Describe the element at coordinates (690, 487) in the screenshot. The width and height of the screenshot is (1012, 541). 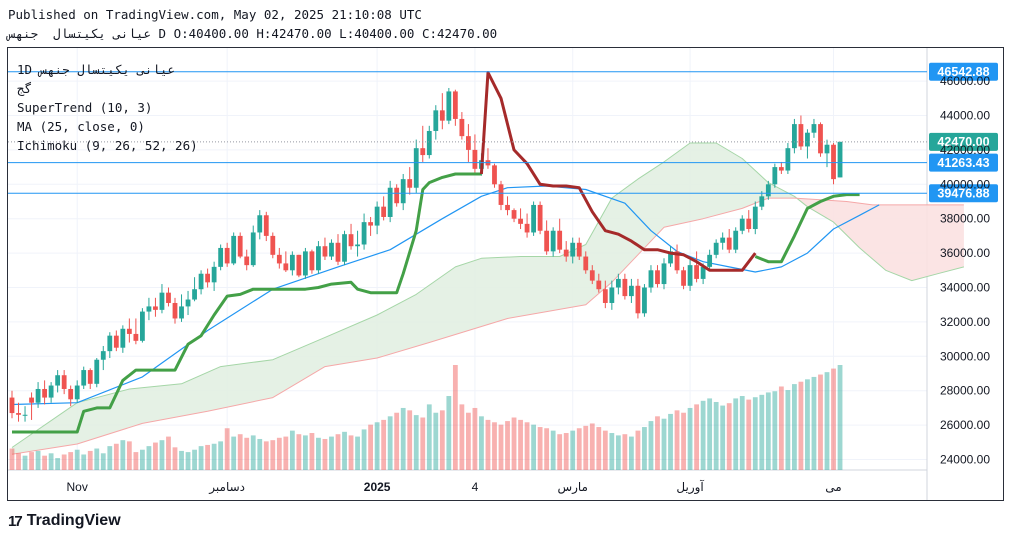
I see `x-tick-label: آوریل` at that location.